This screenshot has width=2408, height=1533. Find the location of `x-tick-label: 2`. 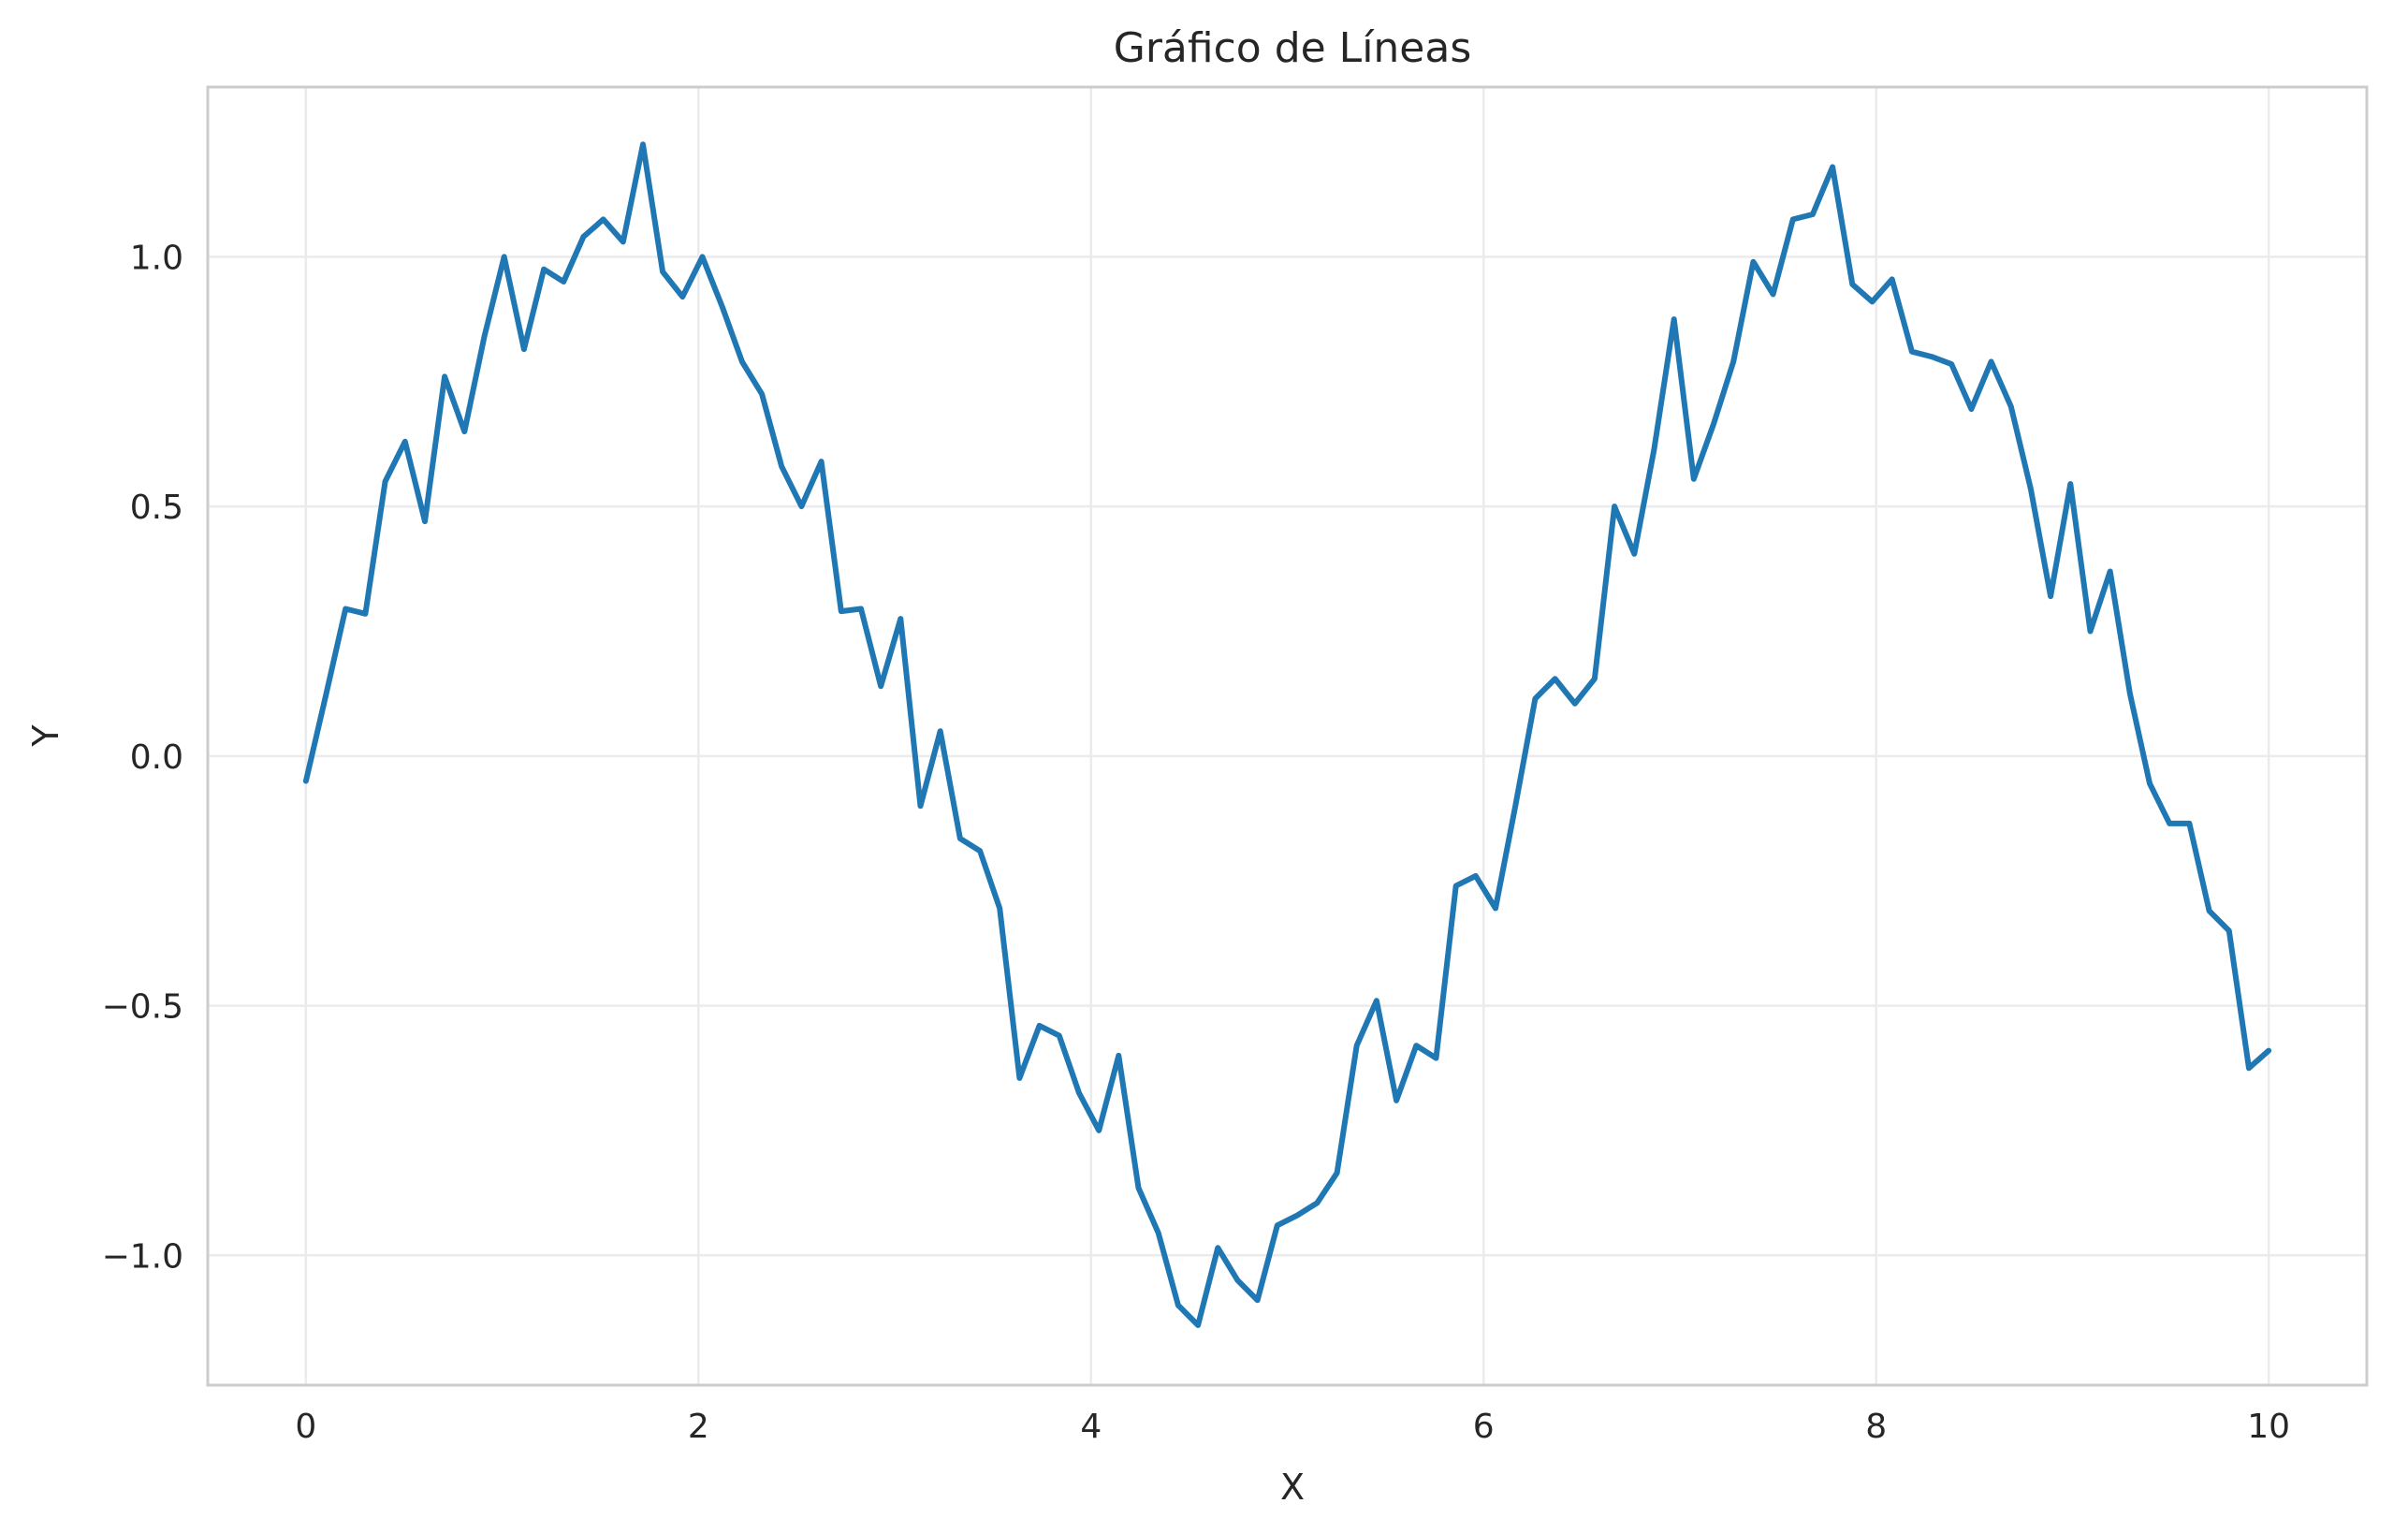

x-tick-label: 2 is located at coordinates (698, 1427).